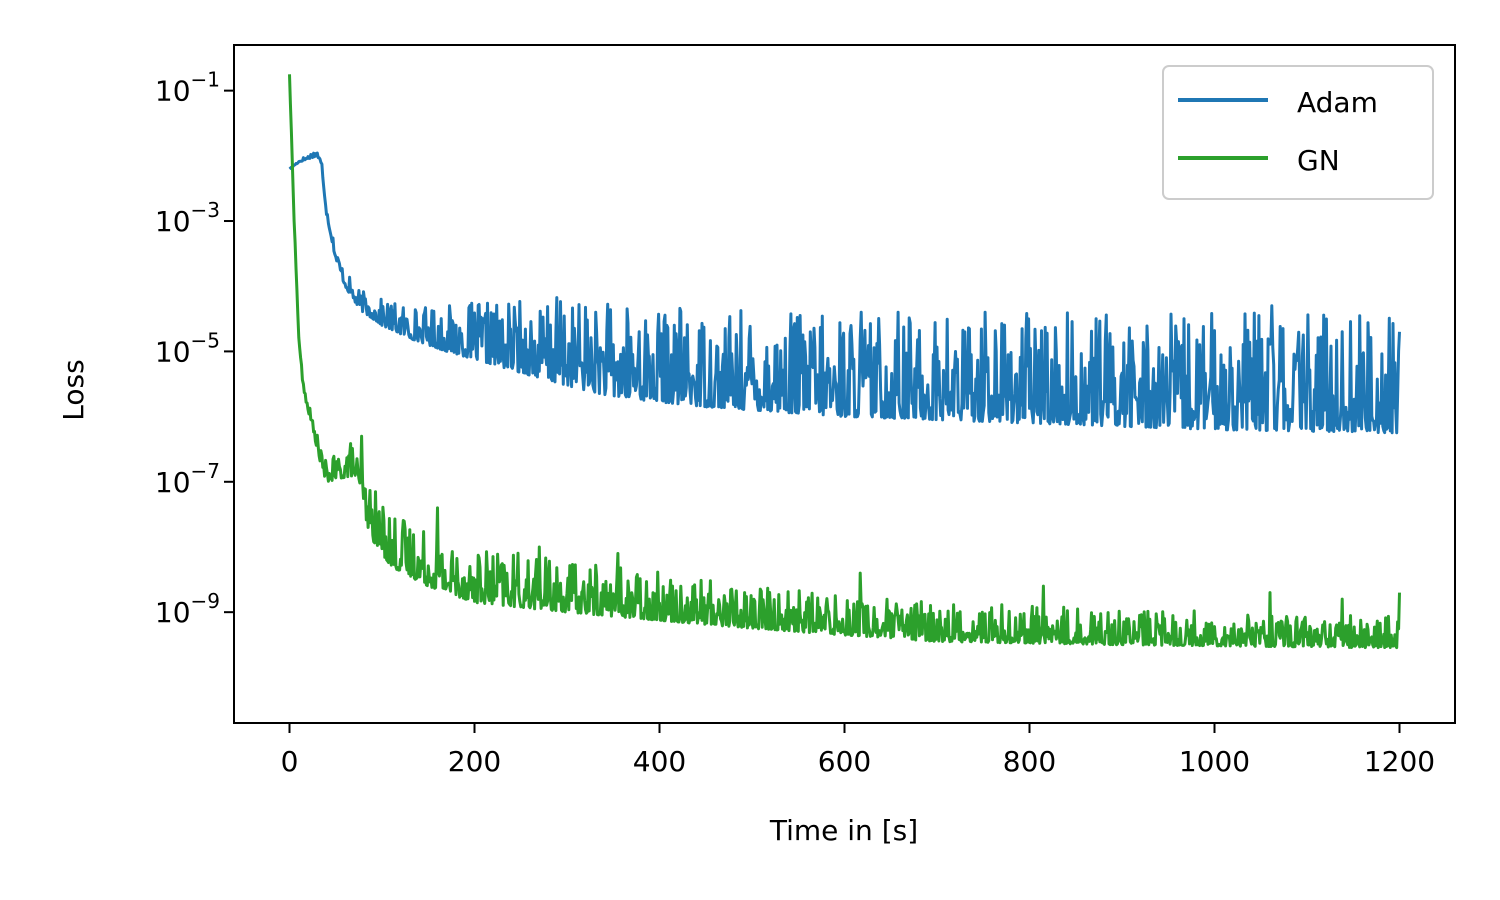  I want to click on legend-label-gn: GN, so click(1318, 160).